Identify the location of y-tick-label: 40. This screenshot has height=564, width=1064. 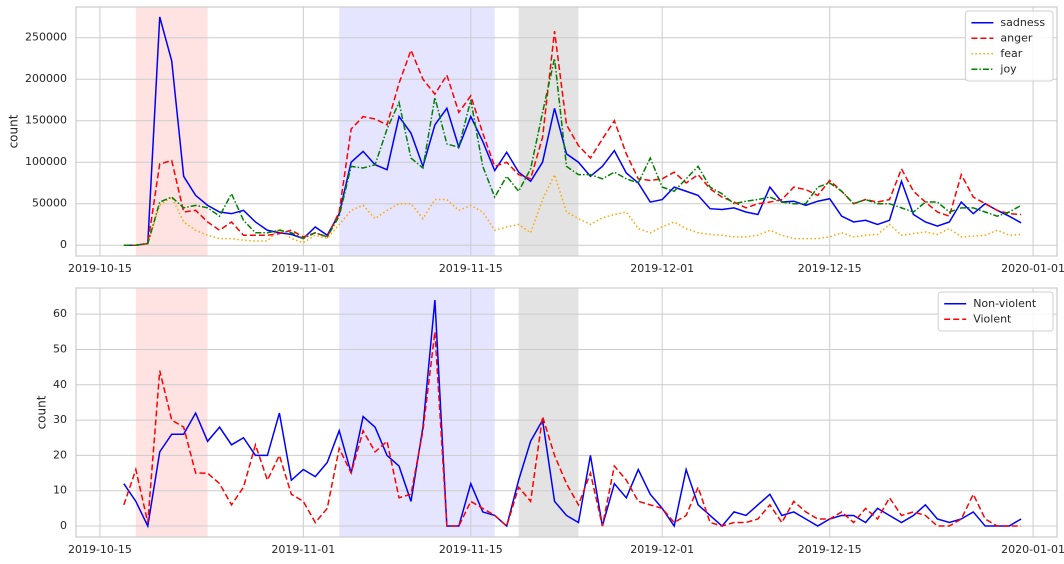
(60, 384).